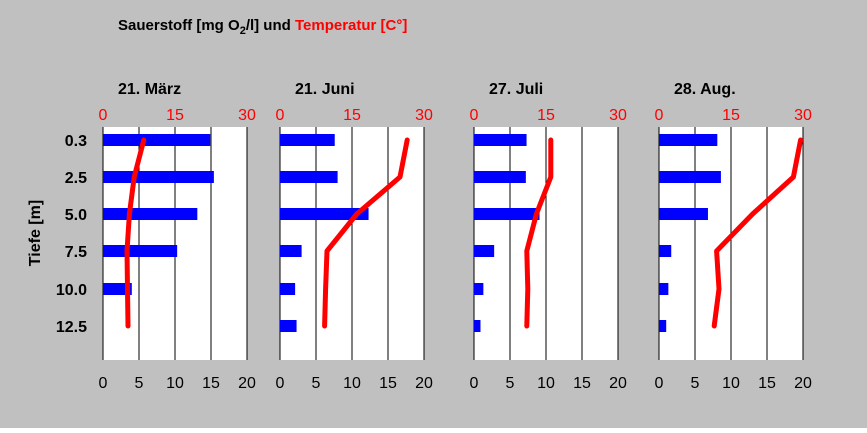 The width and height of the screenshot is (867, 433). I want to click on y-tick-label: 2.5, so click(76, 178).